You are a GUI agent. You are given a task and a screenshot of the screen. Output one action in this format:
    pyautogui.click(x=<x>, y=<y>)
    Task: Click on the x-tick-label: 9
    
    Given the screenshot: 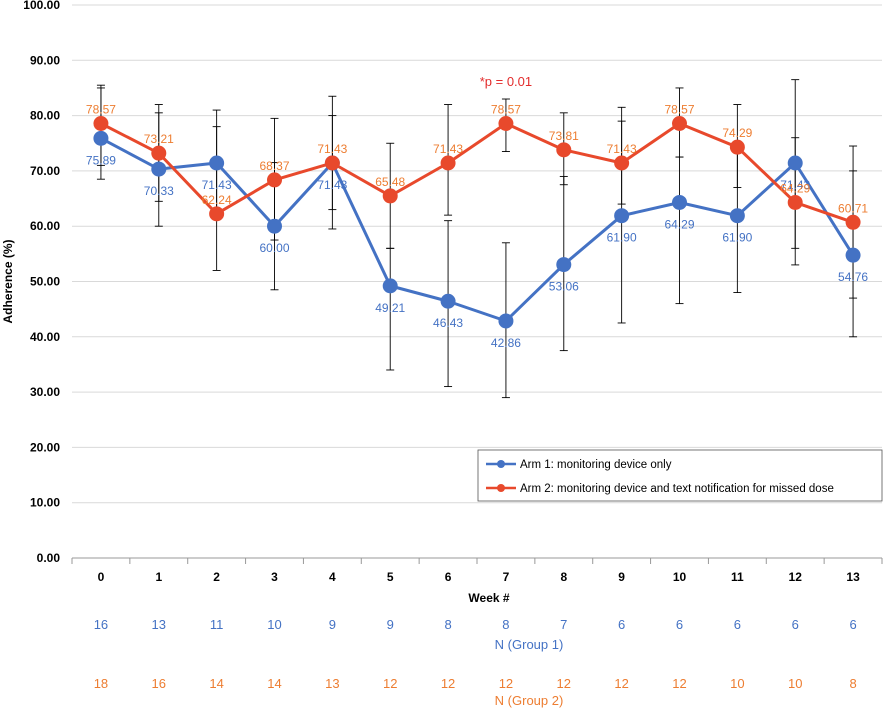 What is the action you would take?
    pyautogui.click(x=621, y=577)
    